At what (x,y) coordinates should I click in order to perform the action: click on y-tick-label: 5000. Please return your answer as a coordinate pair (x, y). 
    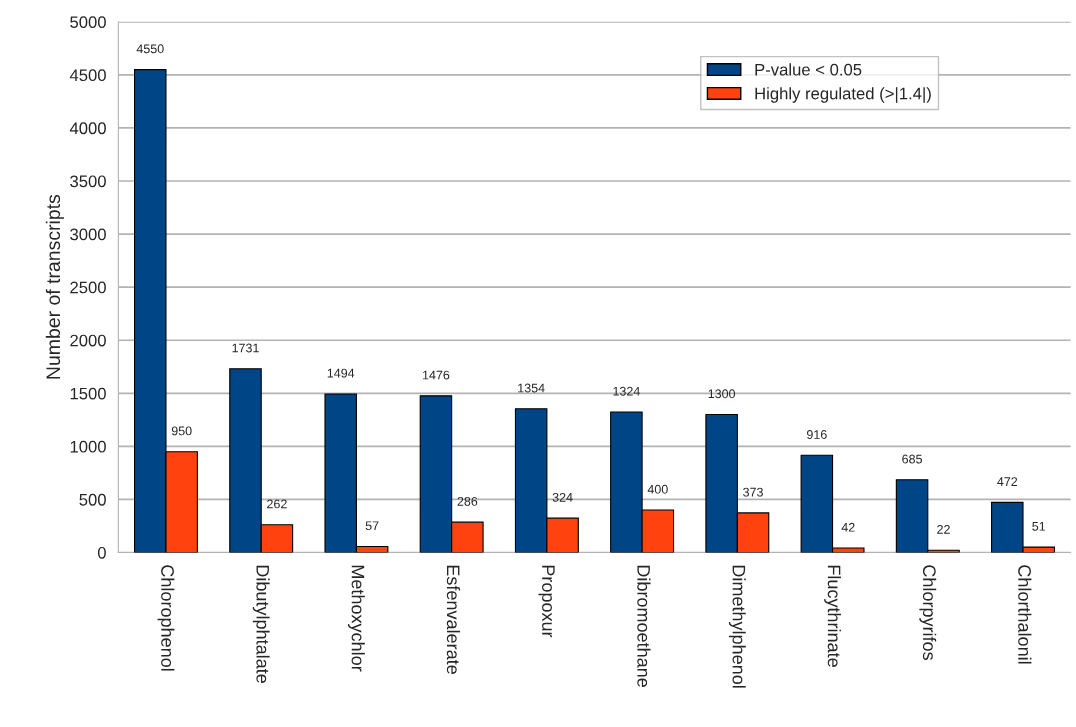
    Looking at the image, I should click on (88, 22).